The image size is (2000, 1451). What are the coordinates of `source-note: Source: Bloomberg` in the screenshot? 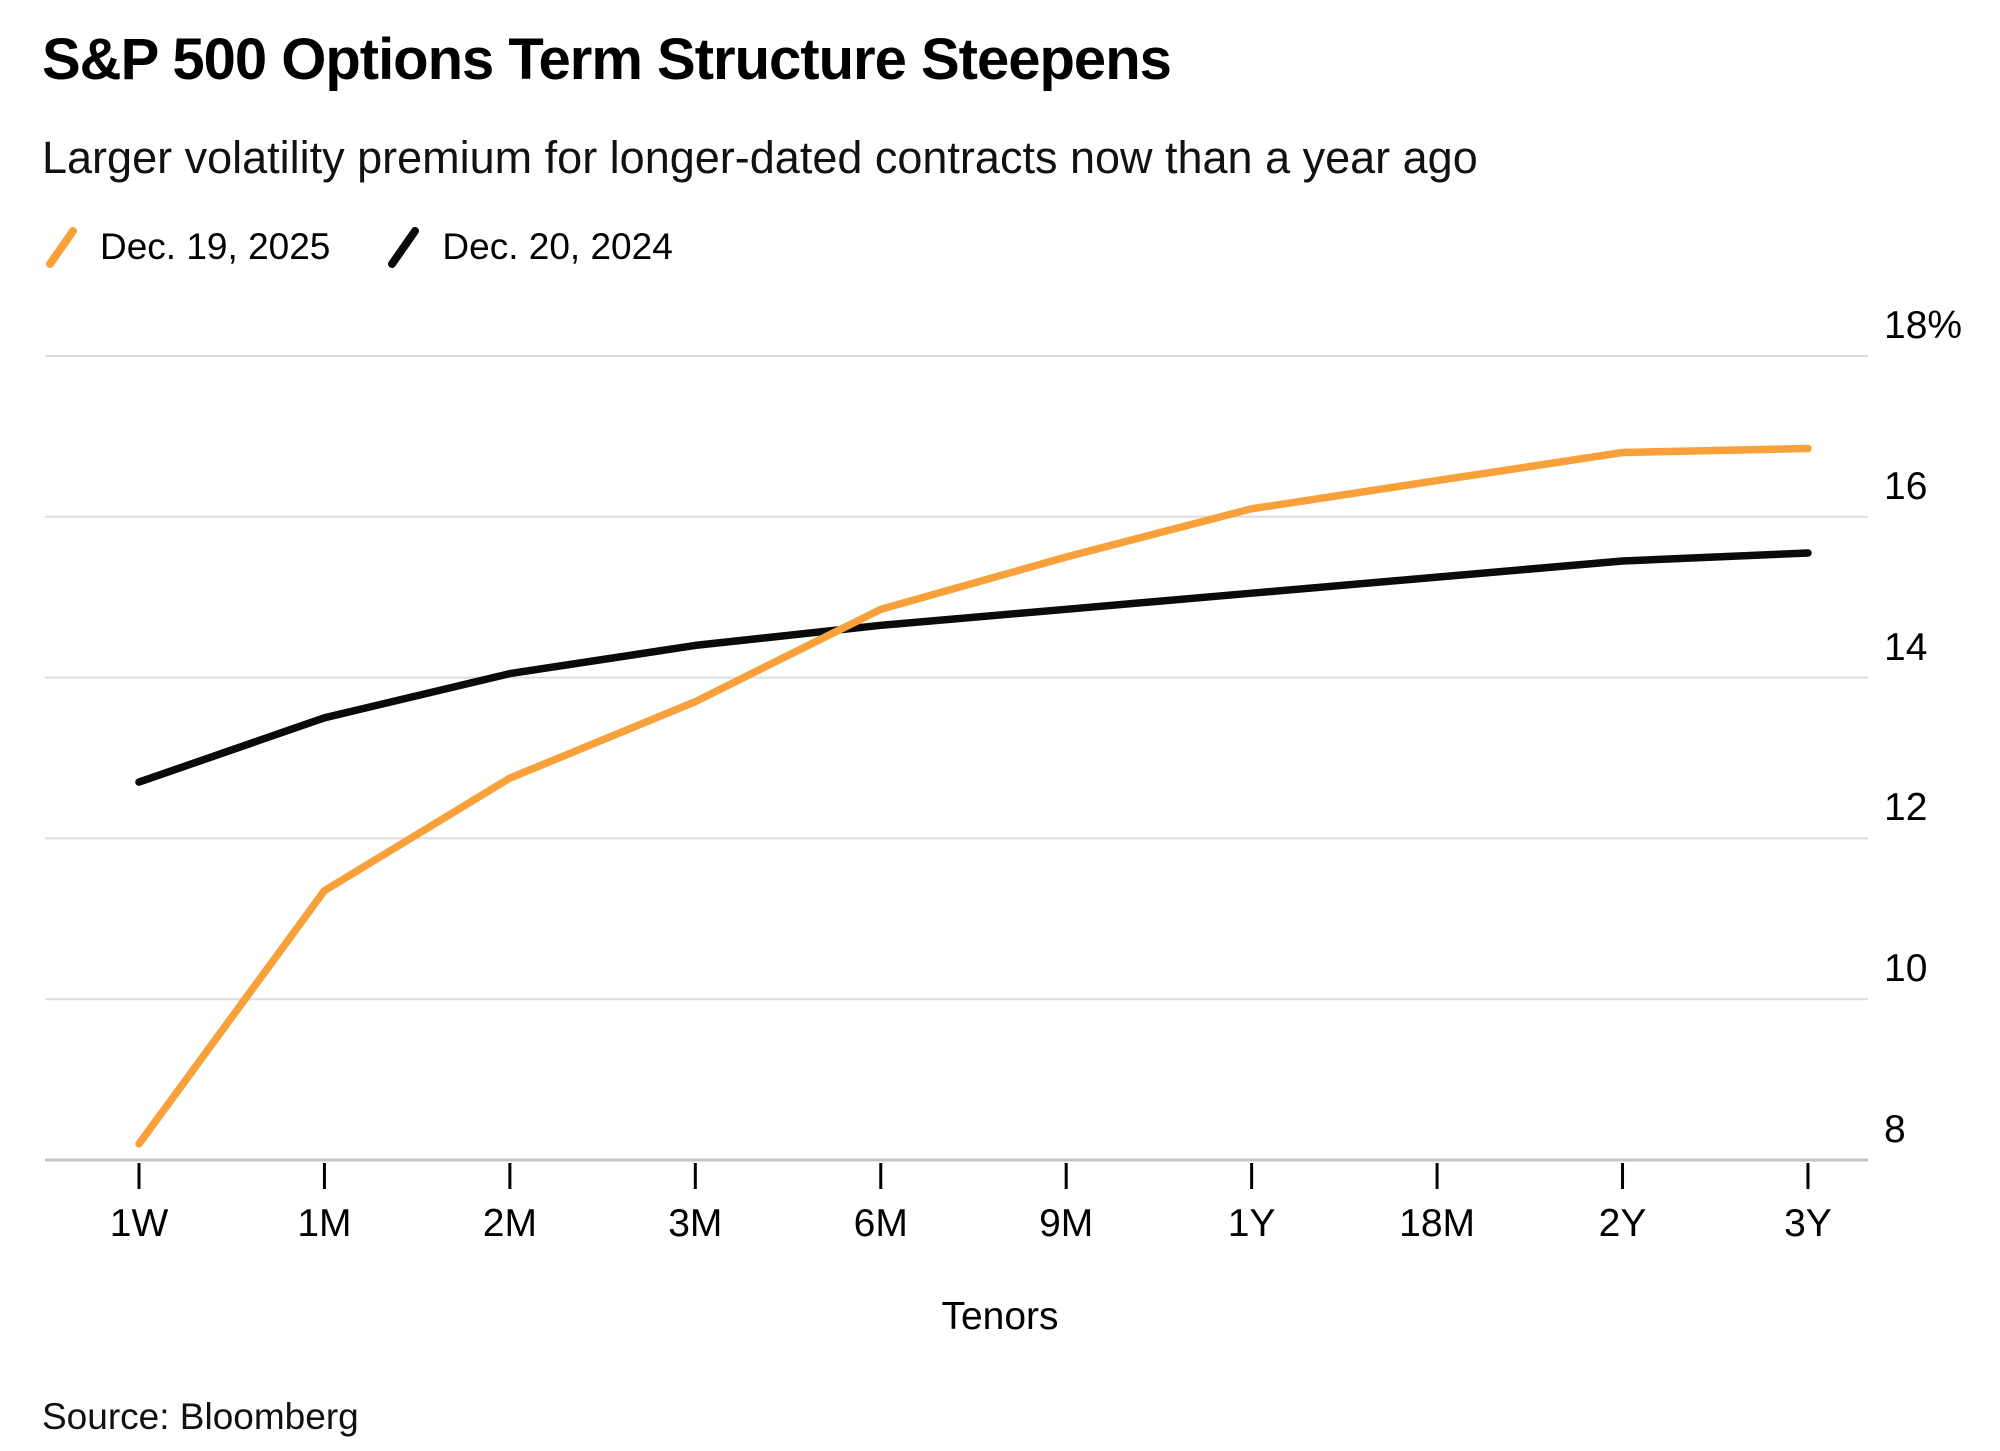 It's located at (200, 1416).